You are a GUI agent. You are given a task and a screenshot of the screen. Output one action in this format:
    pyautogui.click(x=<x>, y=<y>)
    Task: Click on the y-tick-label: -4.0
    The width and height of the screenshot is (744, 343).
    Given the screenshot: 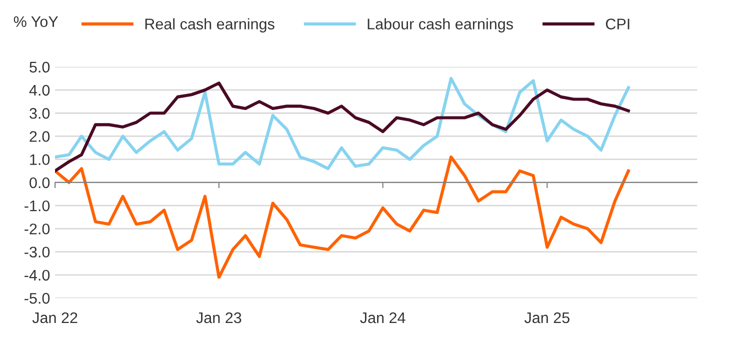 What is the action you would take?
    pyautogui.click(x=37, y=275)
    